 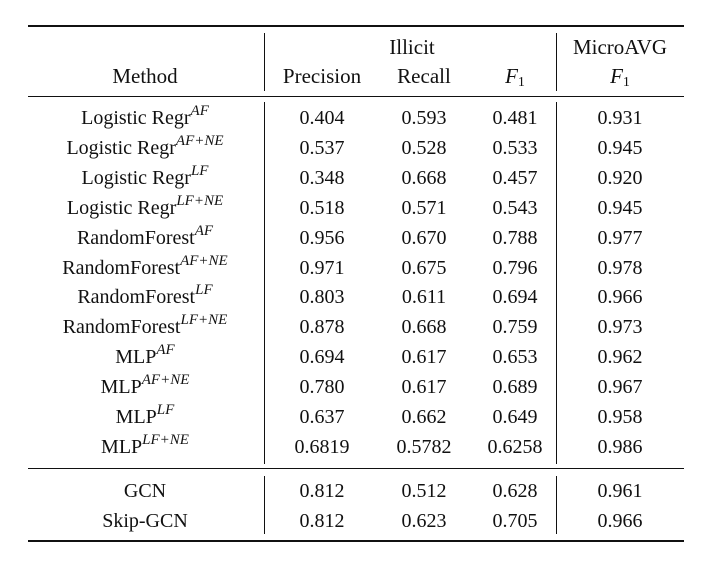 I want to click on recall-cell: 0.593, so click(x=424, y=118).